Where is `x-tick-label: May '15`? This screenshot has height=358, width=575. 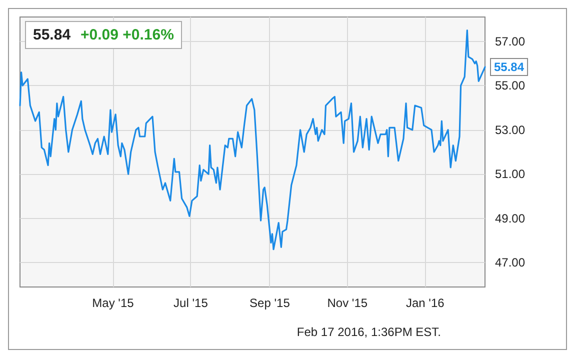
x-tick-label: May '15 is located at coordinates (113, 303).